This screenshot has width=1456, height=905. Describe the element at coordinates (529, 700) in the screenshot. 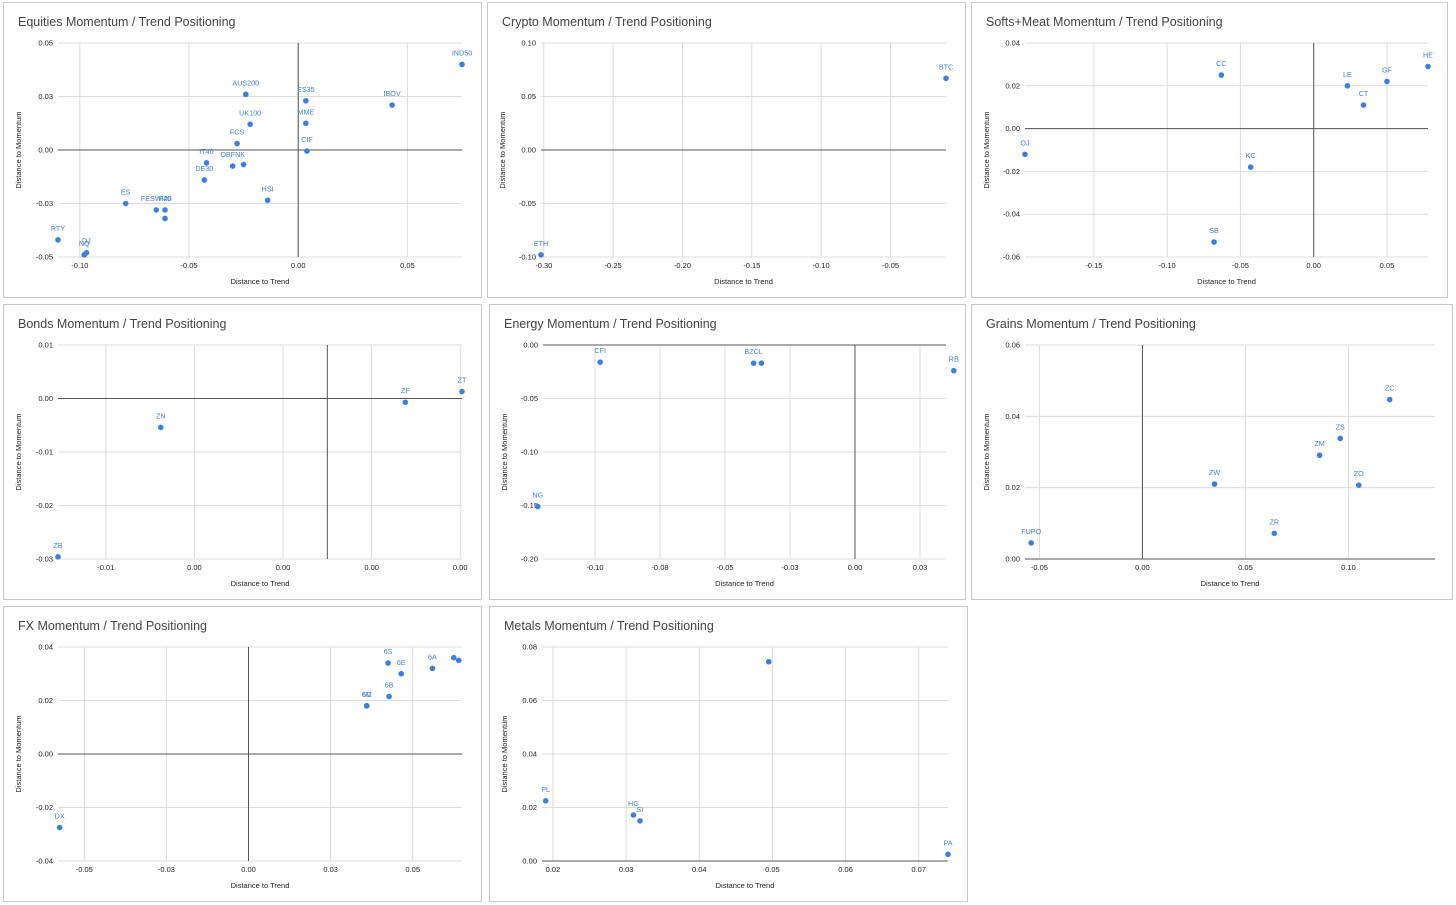

I see `y-tick-label: 0.06` at that location.